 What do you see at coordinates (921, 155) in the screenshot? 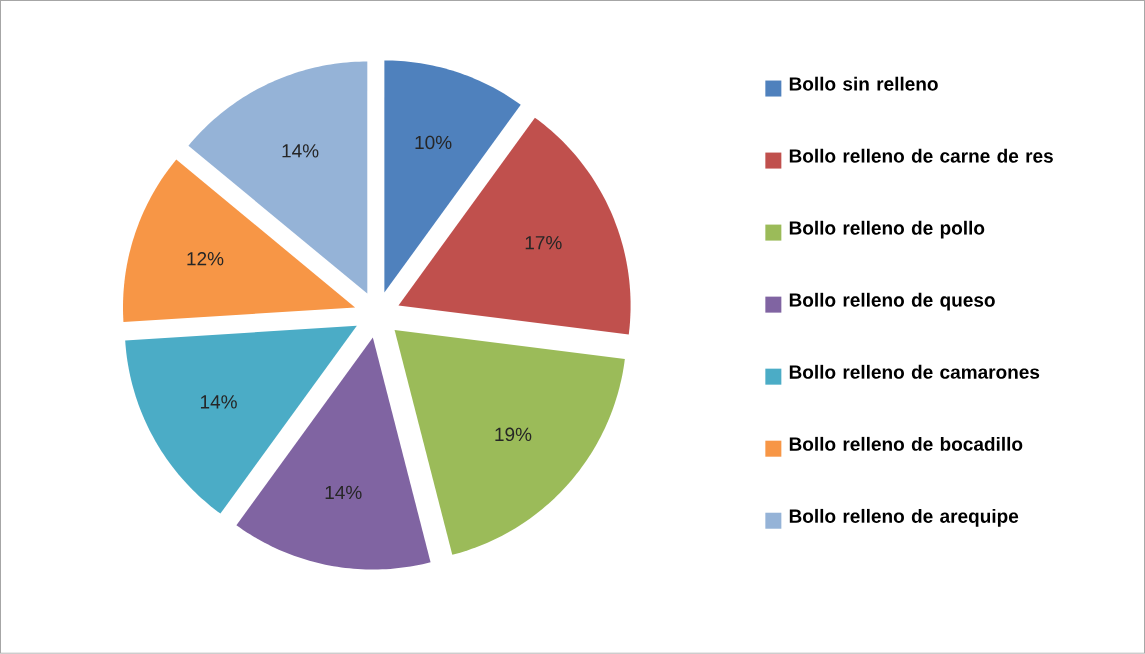
I see `legend-label: Bollo relleno de carne de res` at bounding box center [921, 155].